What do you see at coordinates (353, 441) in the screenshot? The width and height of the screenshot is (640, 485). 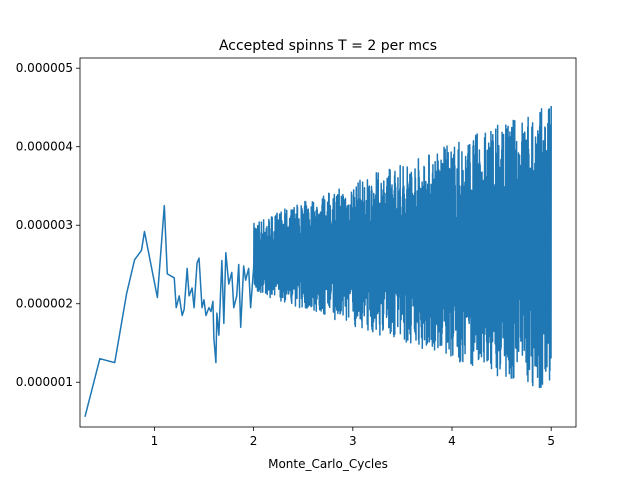 I see `x-tick-label: 3` at bounding box center [353, 441].